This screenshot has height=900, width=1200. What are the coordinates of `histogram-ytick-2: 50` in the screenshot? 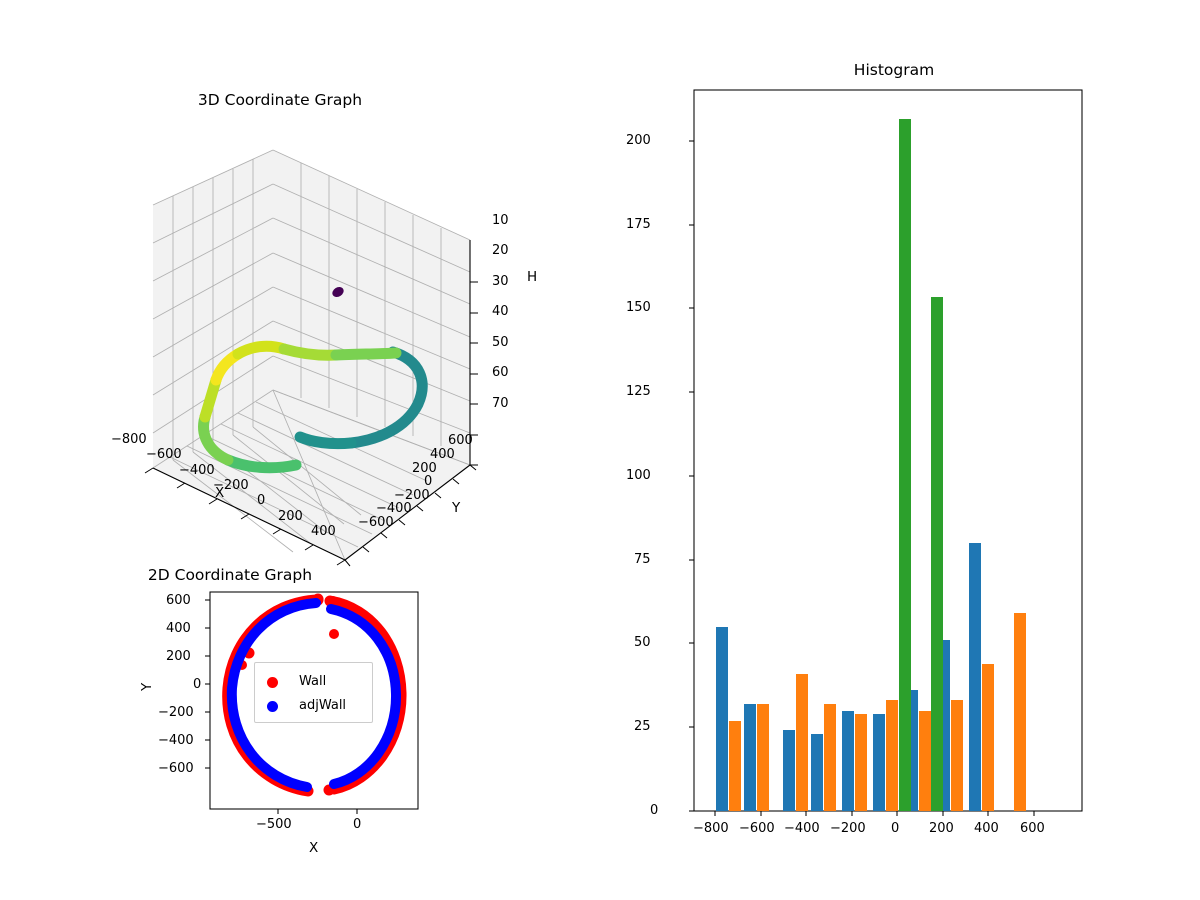 It's located at (642, 642).